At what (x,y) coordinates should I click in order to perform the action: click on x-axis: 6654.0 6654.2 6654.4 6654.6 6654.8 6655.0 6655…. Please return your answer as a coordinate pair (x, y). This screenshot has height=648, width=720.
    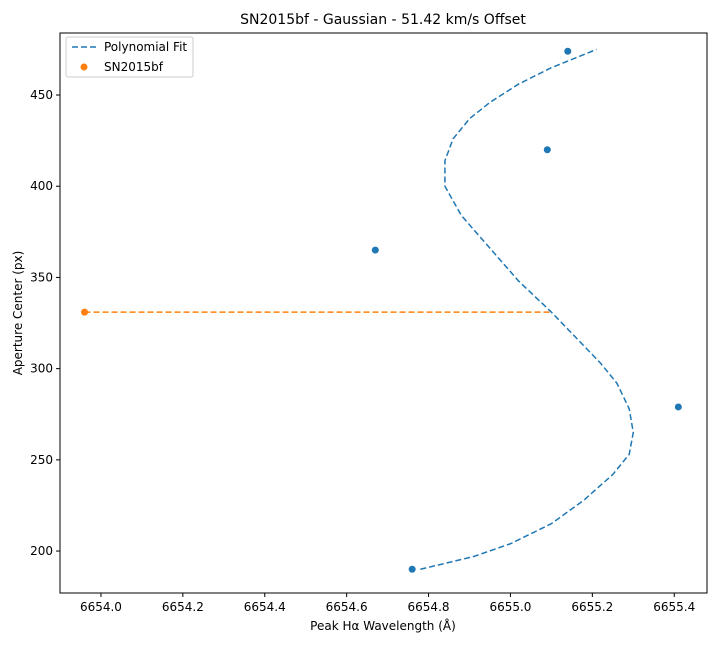
    Looking at the image, I should click on (387, 603).